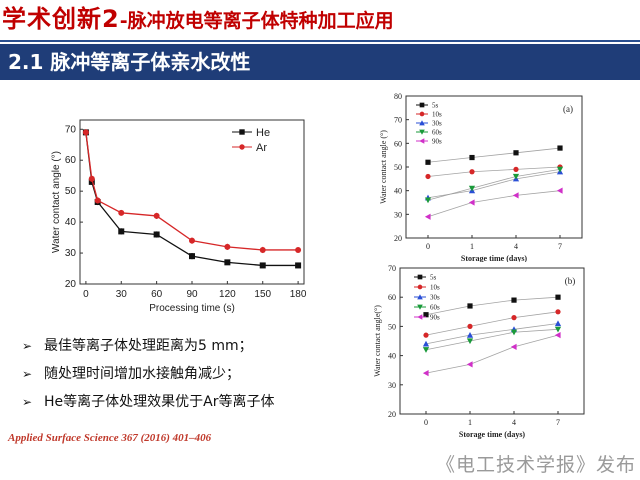  I want to click on legend-label: 5s, so click(433, 277).